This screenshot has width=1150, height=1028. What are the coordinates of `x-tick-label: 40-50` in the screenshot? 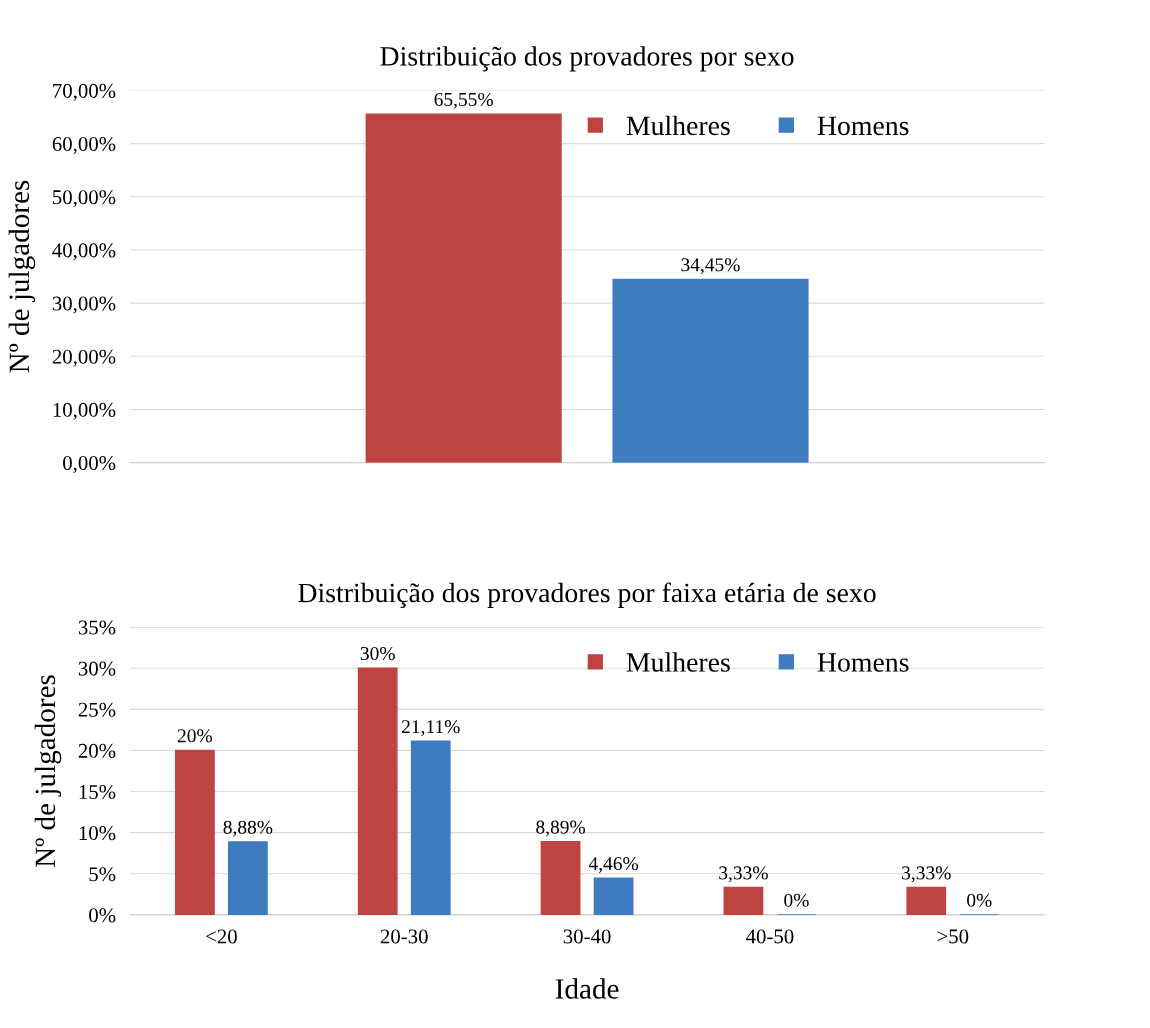 It's located at (770, 936).